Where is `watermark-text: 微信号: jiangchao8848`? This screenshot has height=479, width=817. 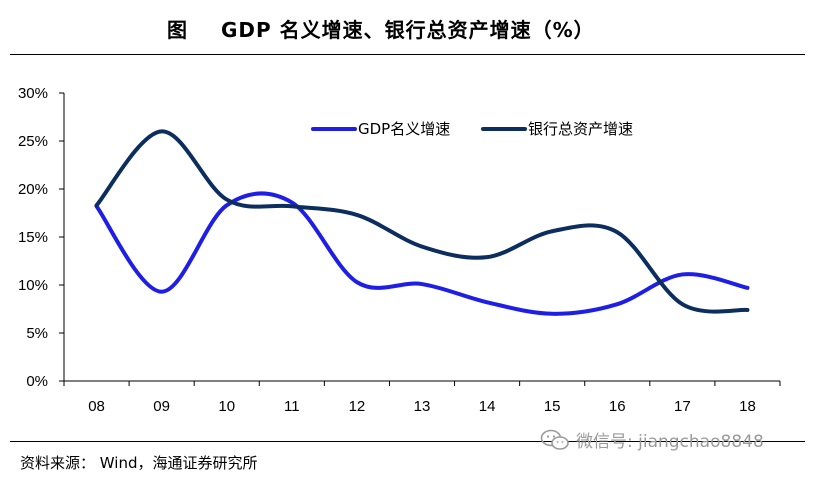 watermark-text: 微信号: jiangchao8848 is located at coordinates (670, 442).